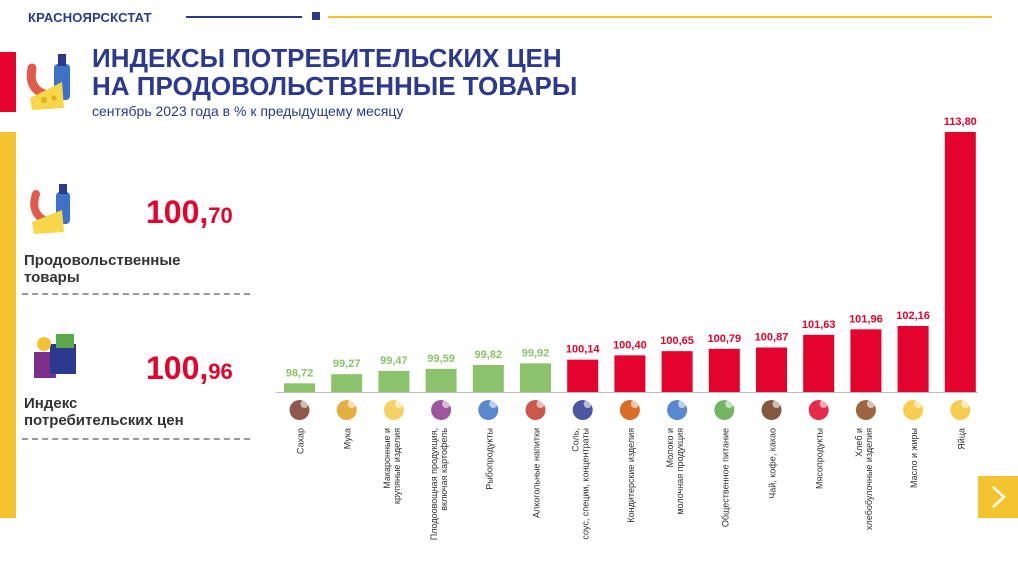 The height and width of the screenshot is (569, 1018). I want to click on food-service-icon, so click(724, 410).